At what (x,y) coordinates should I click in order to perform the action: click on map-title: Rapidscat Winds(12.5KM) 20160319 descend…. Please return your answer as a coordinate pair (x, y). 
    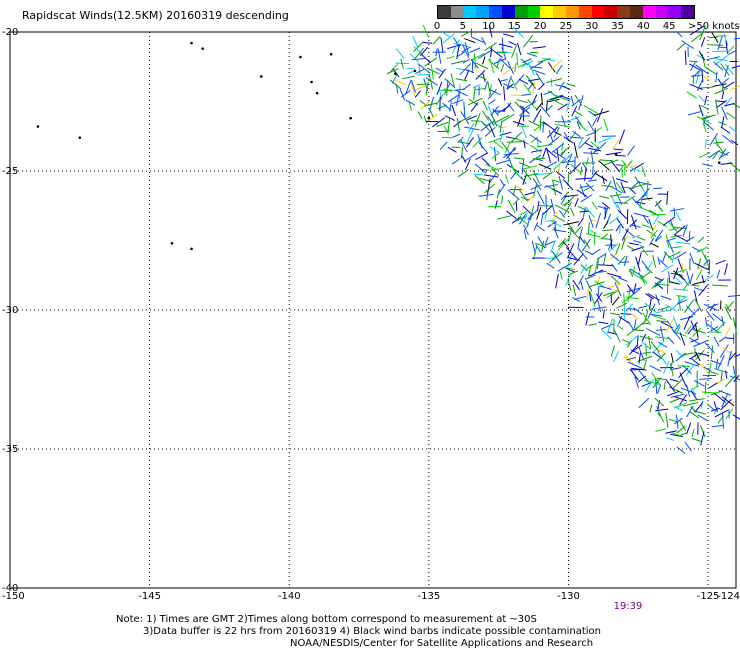
    Looking at the image, I should click on (155, 15).